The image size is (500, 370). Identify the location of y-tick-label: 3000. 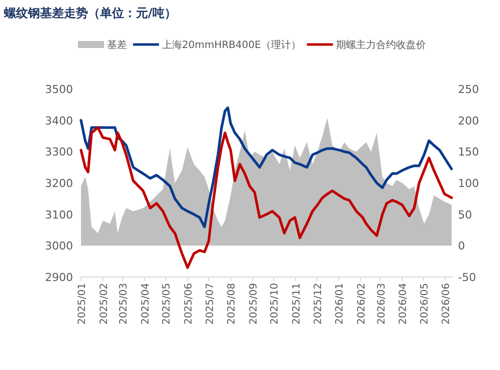
(59, 246).